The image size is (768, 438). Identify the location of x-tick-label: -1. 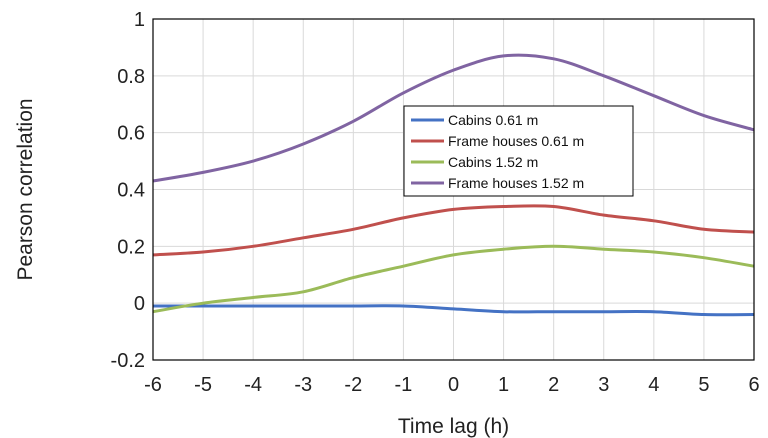
(404, 385).